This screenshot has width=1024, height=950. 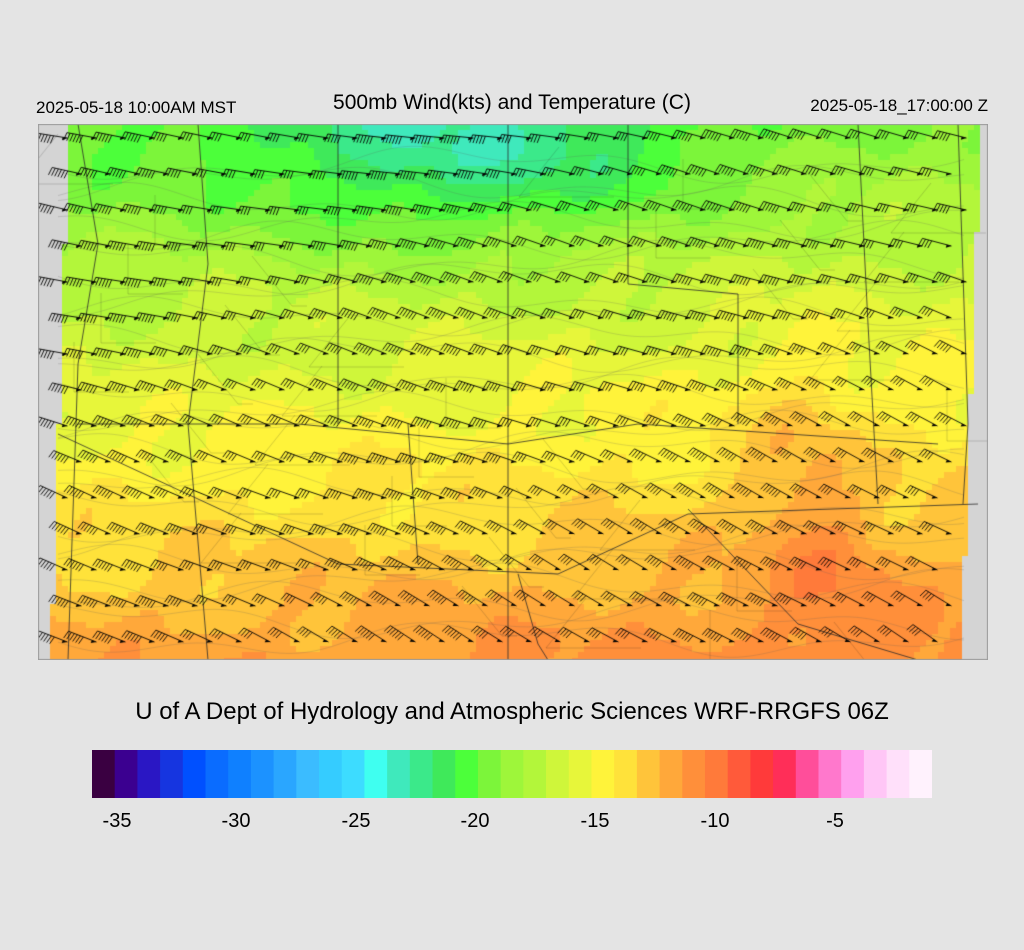 What do you see at coordinates (715, 821) in the screenshot?
I see `colorbar-tick-label: -10` at bounding box center [715, 821].